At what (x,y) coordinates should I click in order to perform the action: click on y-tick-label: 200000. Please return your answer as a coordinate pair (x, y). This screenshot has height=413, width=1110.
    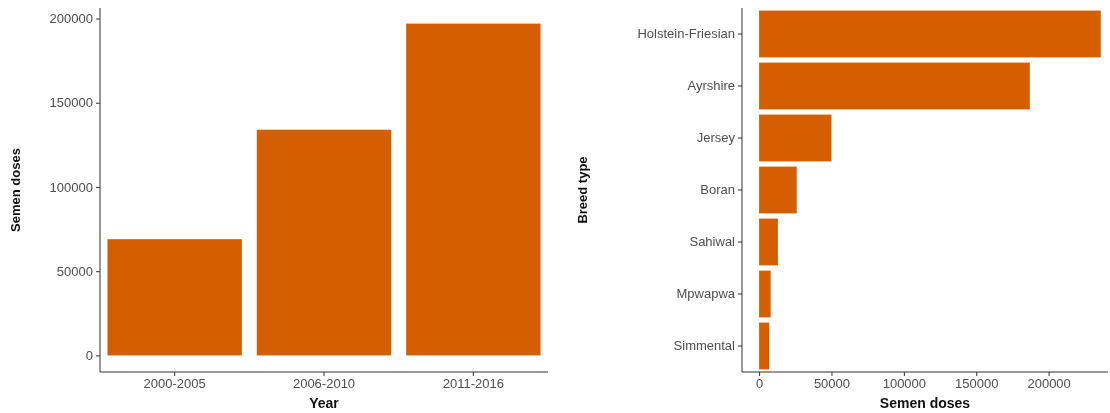
    Looking at the image, I should click on (71, 19).